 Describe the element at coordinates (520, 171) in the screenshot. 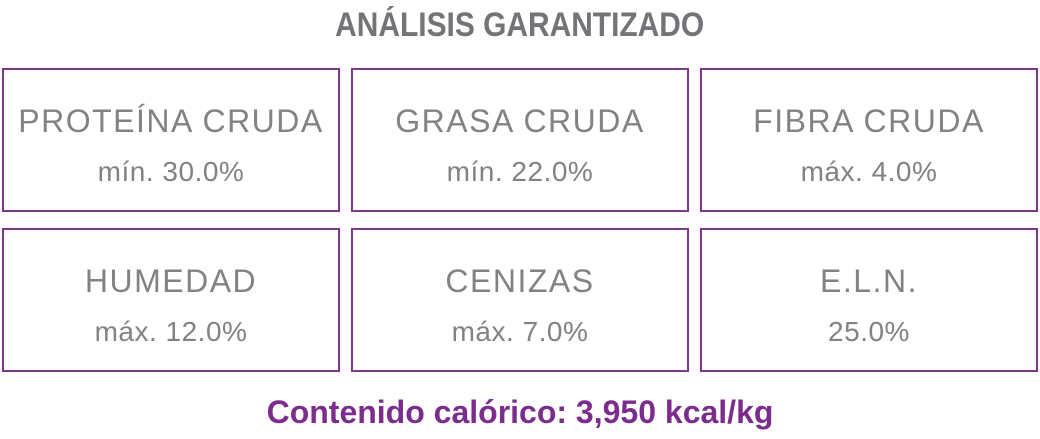

I see `nutrient-value: mín. 22.0%` at that location.